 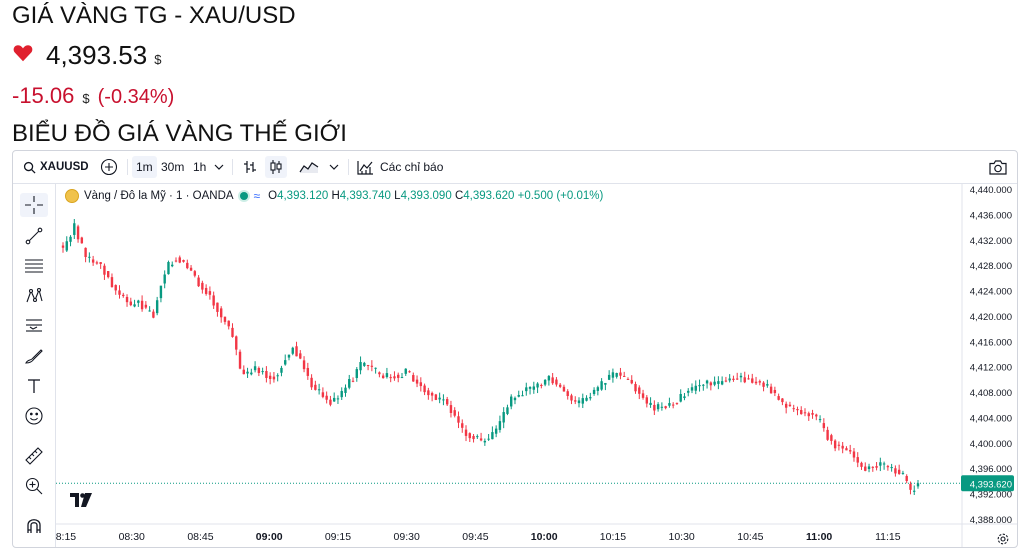 What do you see at coordinates (276, 167) in the screenshot?
I see `candlestick-button` at bounding box center [276, 167].